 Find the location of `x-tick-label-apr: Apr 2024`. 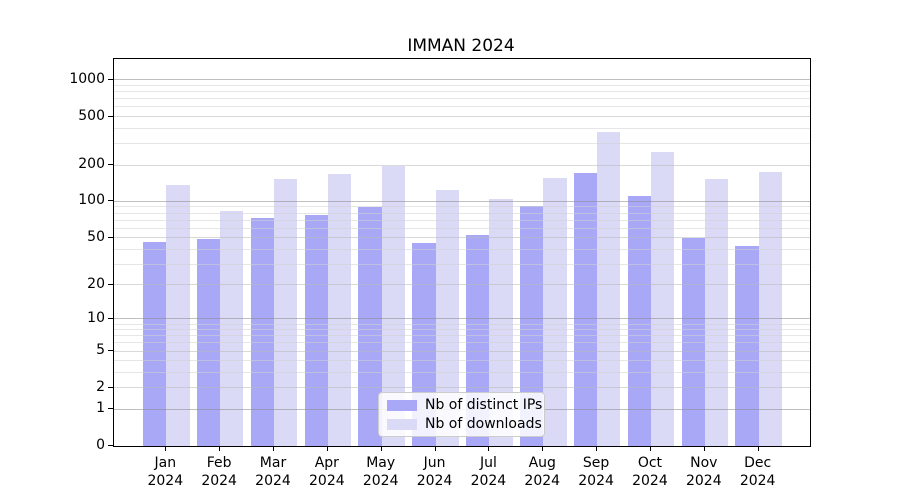

x-tick-label-apr: Apr 2024 is located at coordinates (327, 472).